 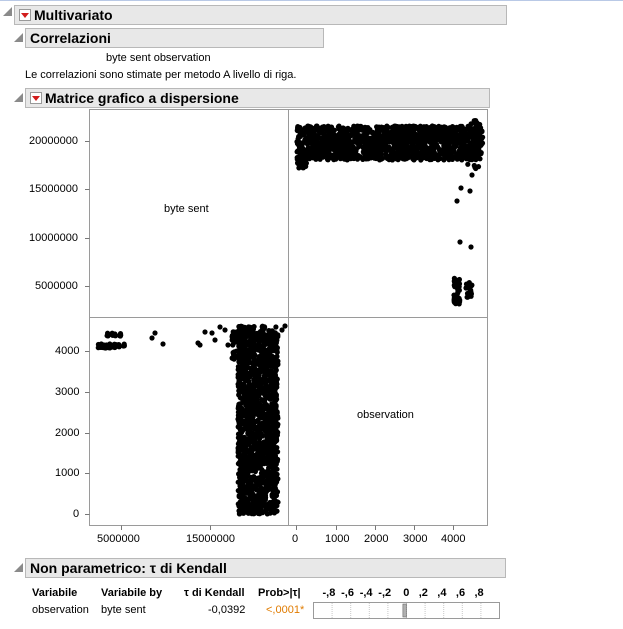 I want to click on scatter-points-byte-sent-vs-observation, so click(x=390, y=212).